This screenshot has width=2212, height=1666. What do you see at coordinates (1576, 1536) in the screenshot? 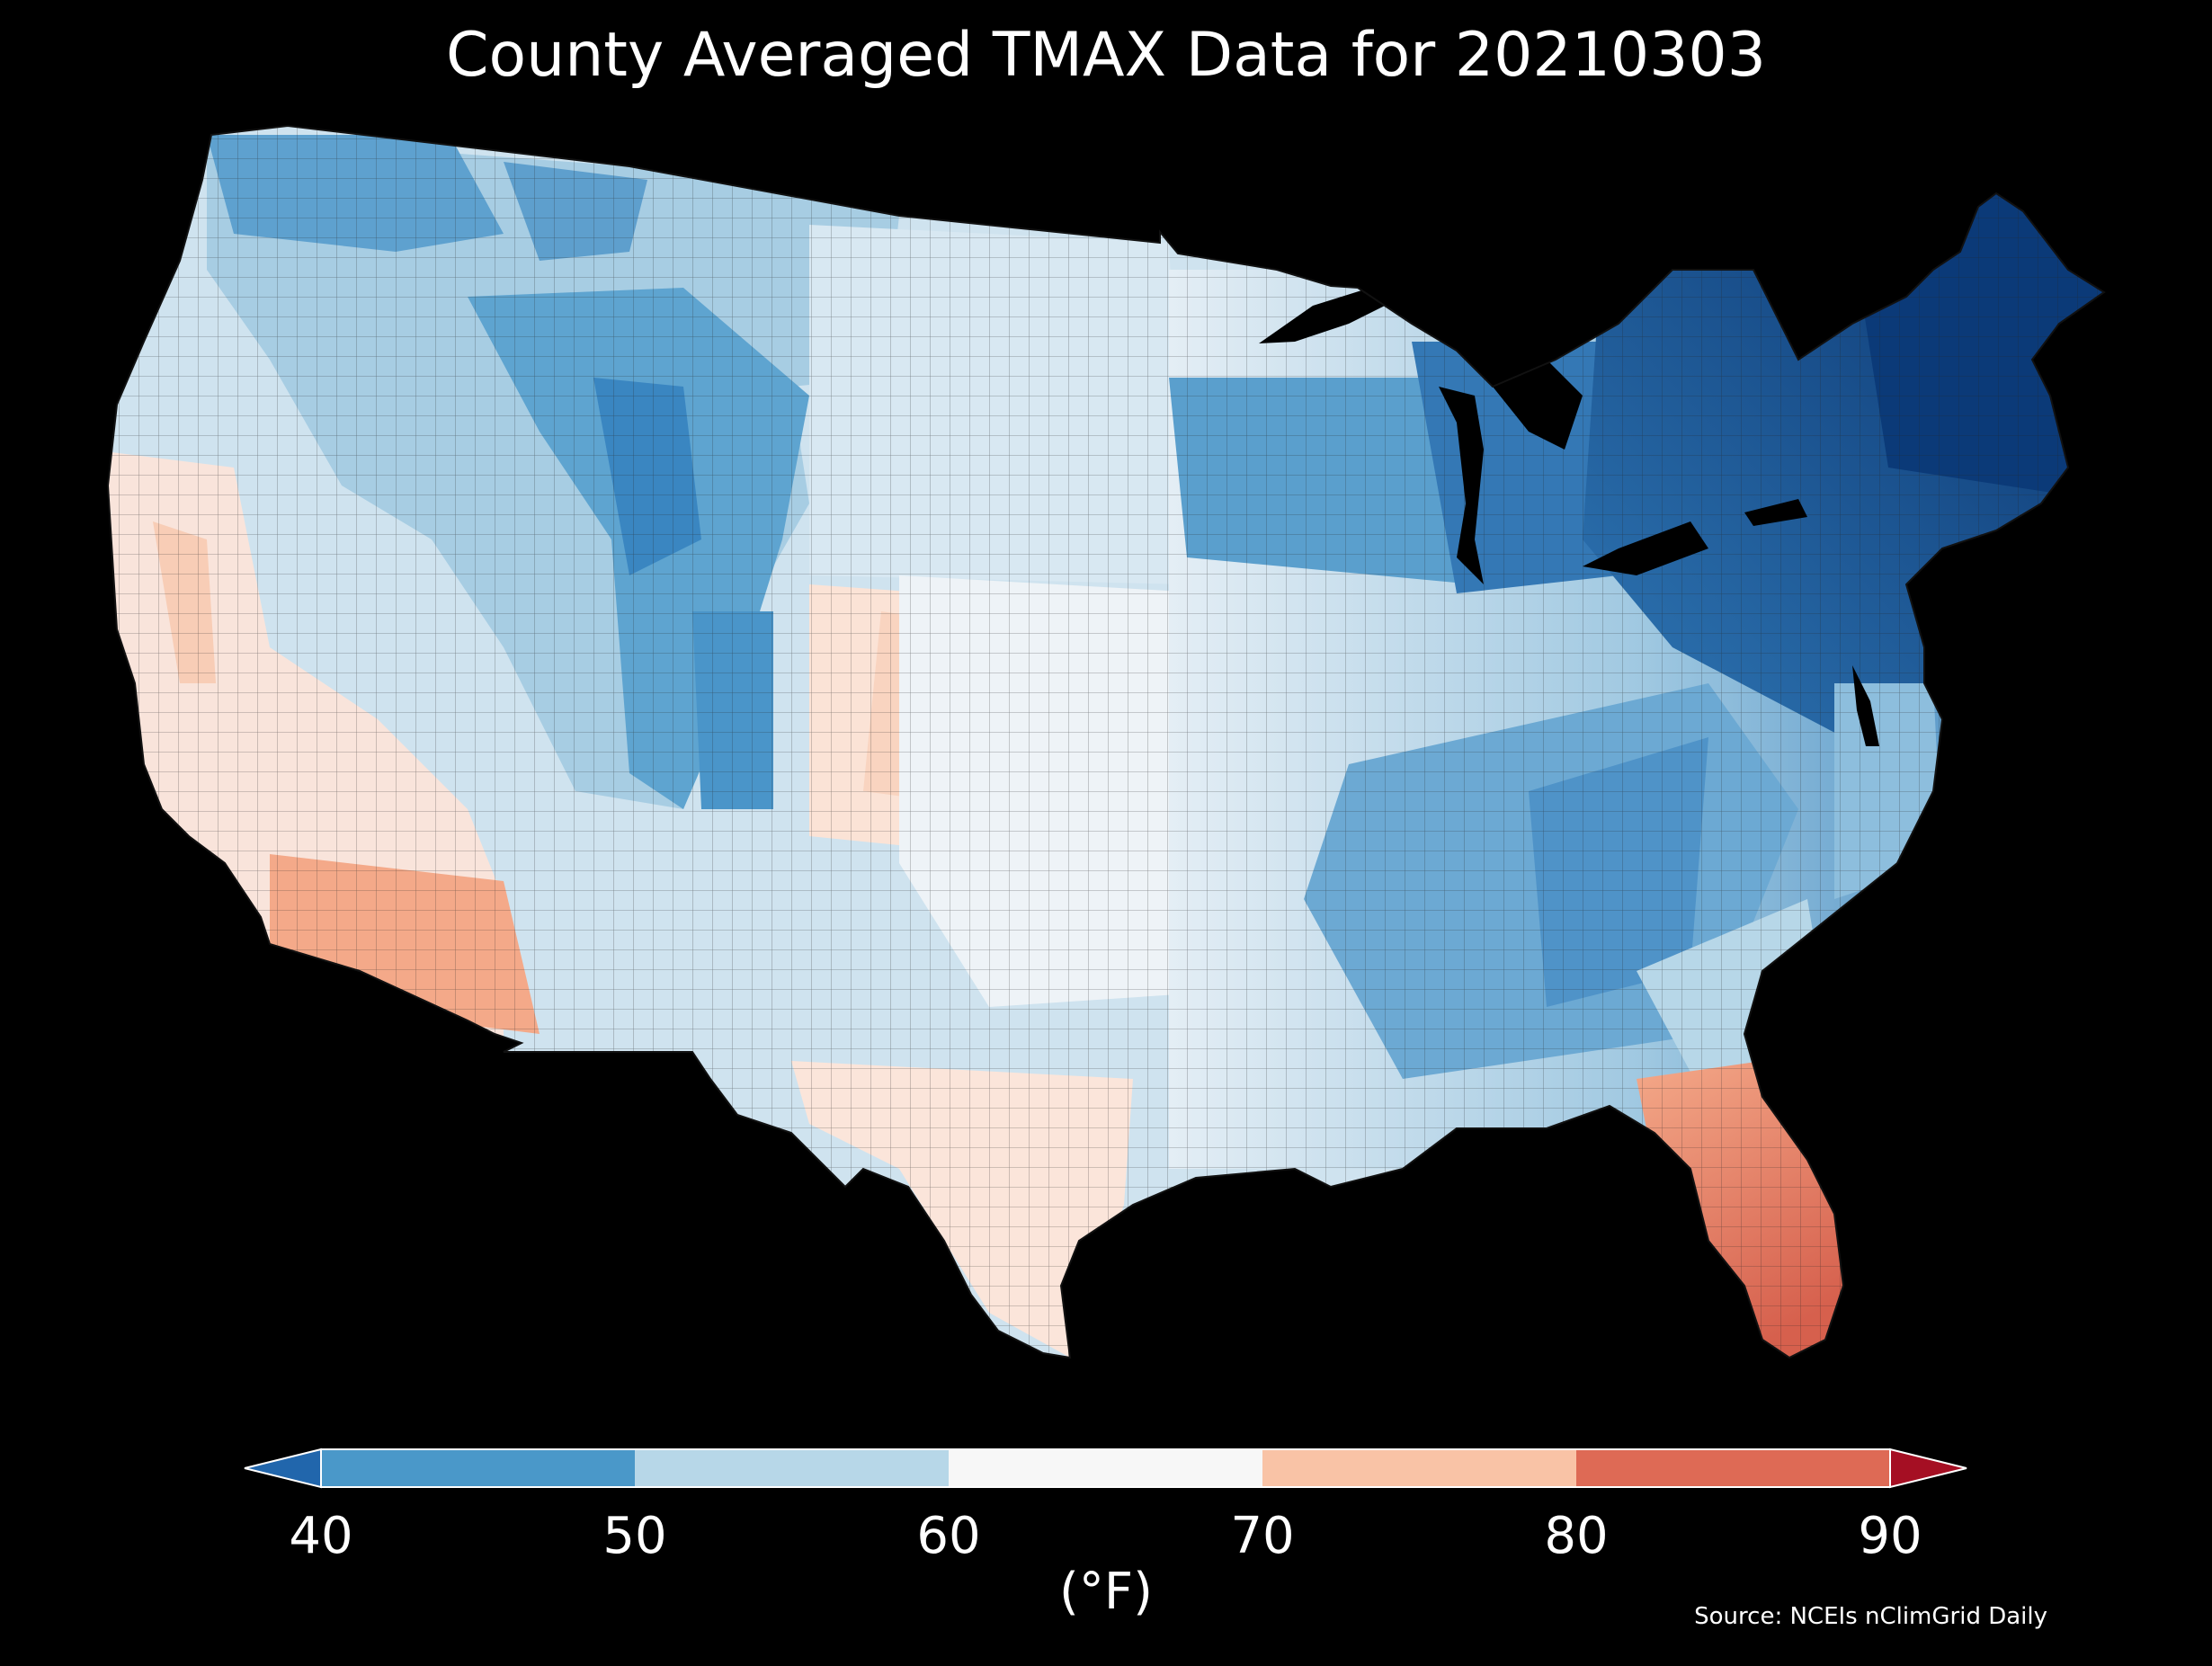
I see `colorbar-tick-label: 80` at bounding box center [1576, 1536].